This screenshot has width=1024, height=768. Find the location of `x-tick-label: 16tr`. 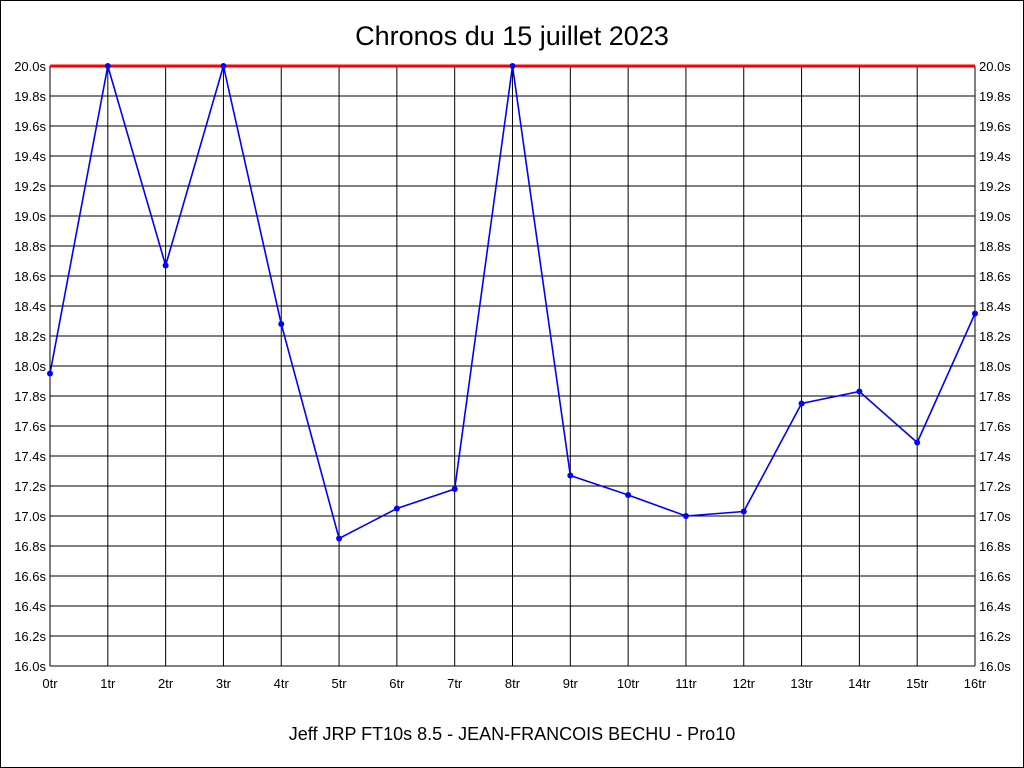

x-tick-label: 16tr is located at coordinates (975, 683).